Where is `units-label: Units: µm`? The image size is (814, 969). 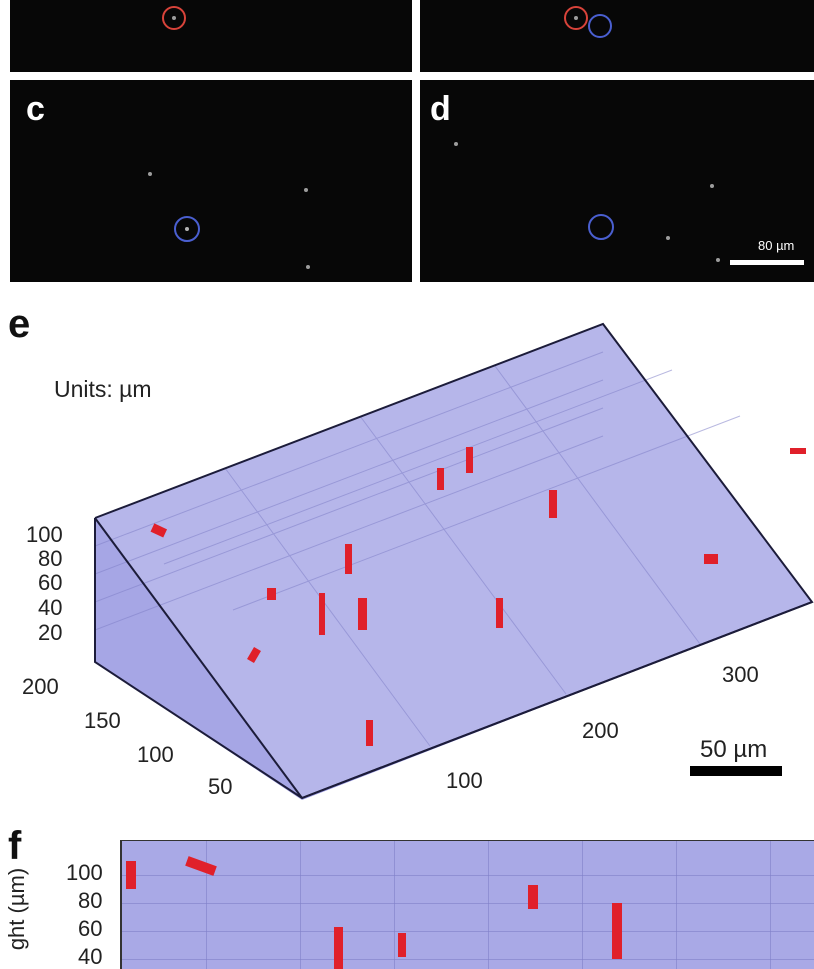
units-label: Units: µm is located at coordinates (103, 389).